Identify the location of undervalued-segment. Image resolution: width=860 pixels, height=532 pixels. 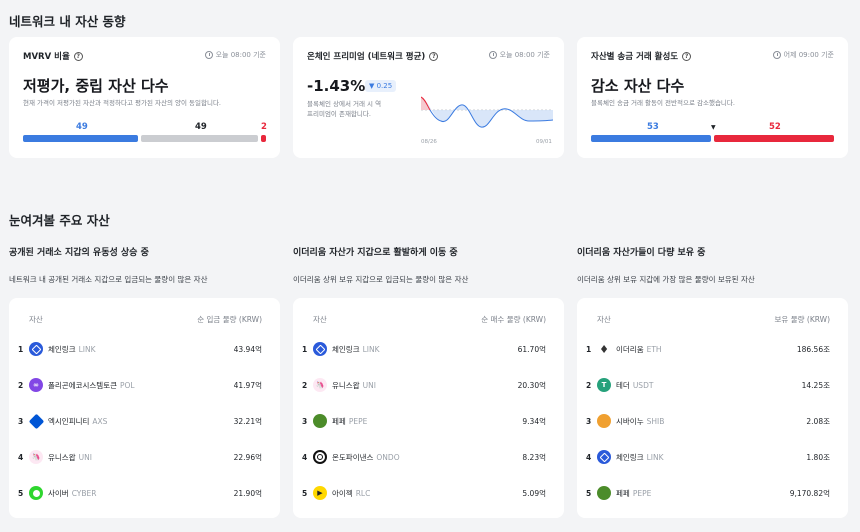
(81, 138).